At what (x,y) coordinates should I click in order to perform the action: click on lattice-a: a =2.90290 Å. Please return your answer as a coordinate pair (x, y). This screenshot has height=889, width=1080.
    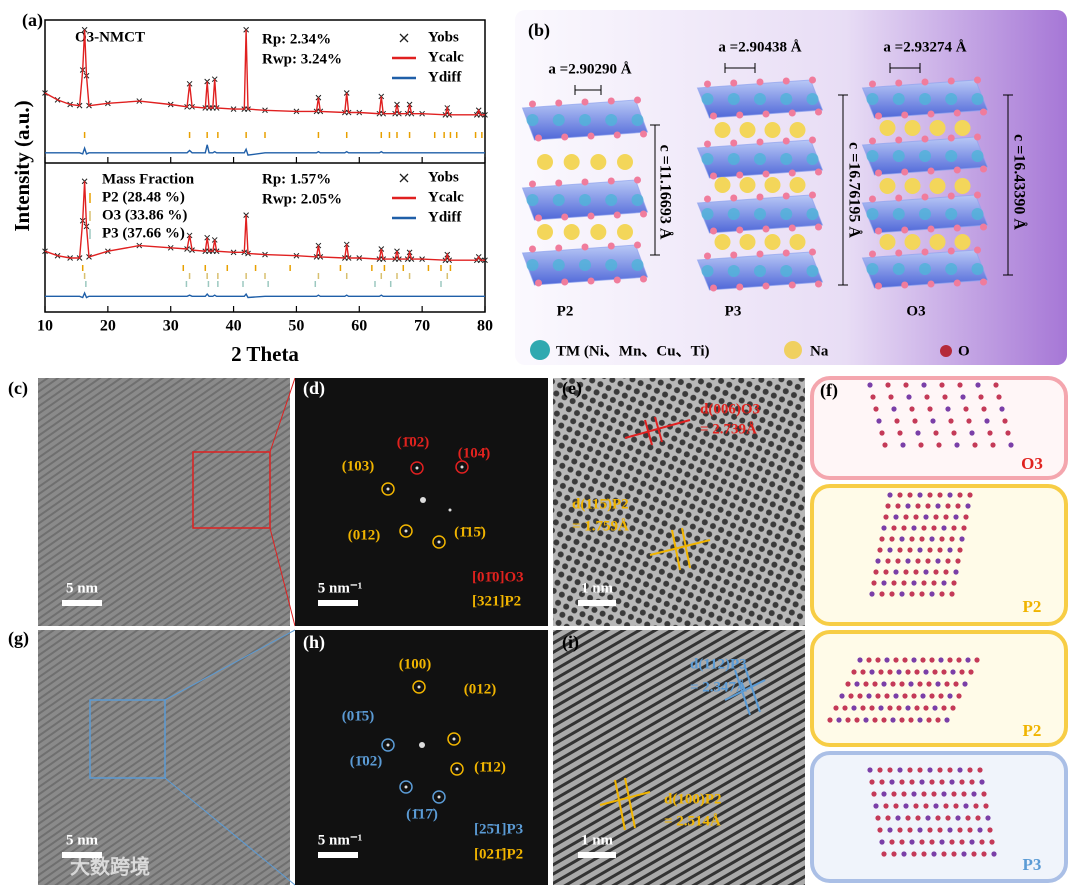
    Looking at the image, I should click on (589, 69).